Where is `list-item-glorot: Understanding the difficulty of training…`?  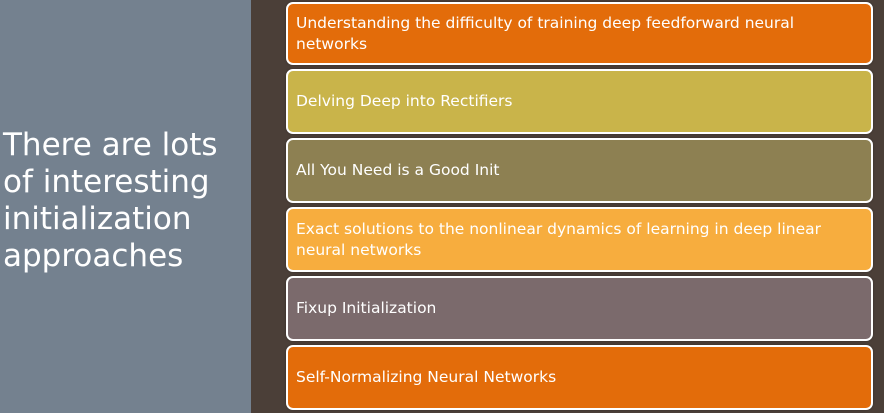 list-item-glorot: Understanding the difficulty of training… is located at coordinates (579, 33).